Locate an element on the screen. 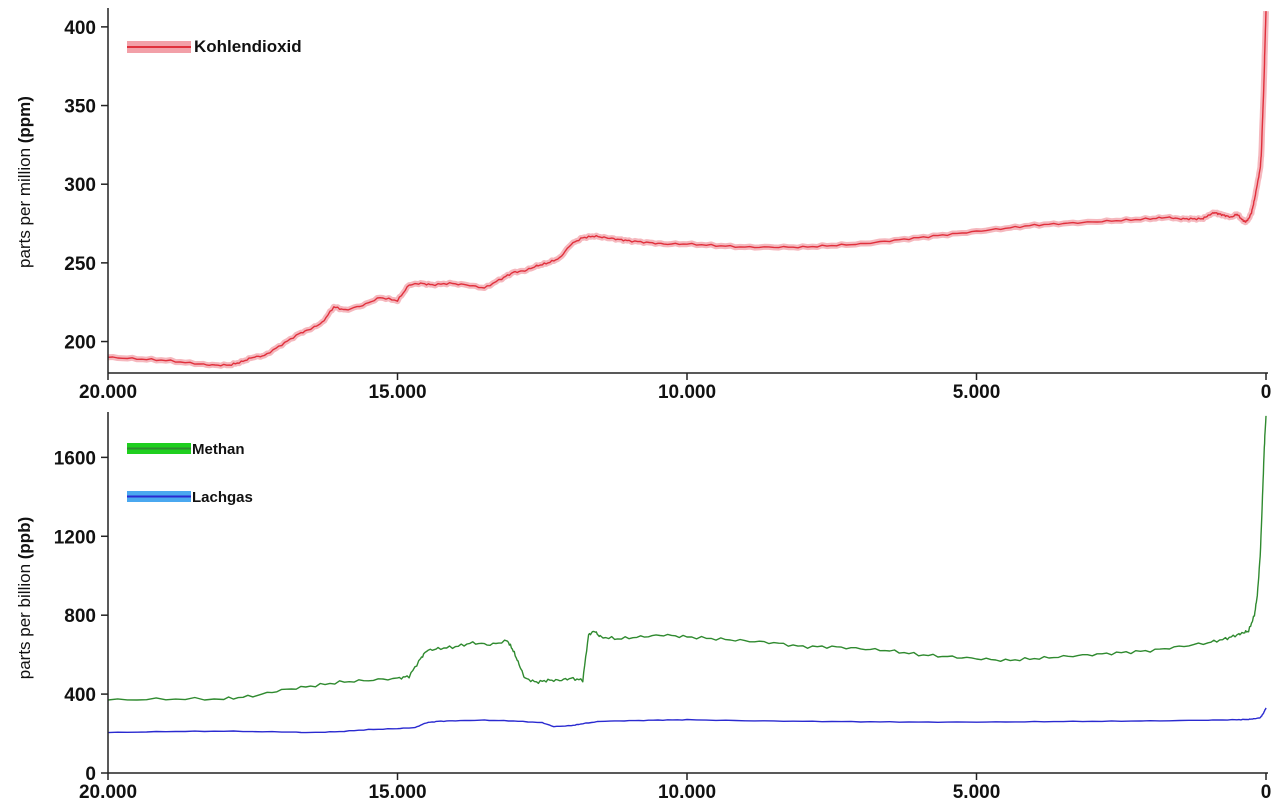 The height and width of the screenshot is (805, 1272). co2-x-tick-label: 5.000 is located at coordinates (977, 392).